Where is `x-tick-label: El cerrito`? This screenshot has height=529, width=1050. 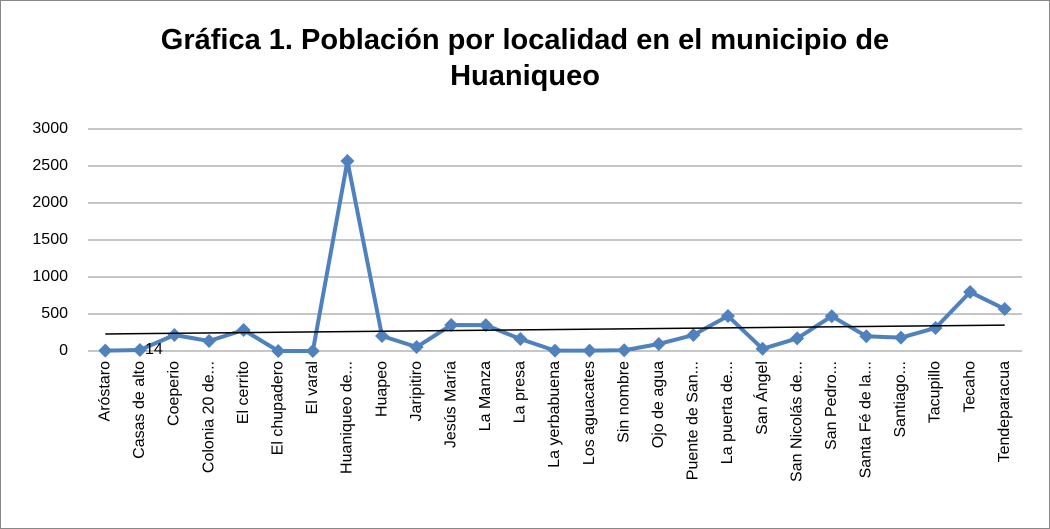 x-tick-label: El cerrito is located at coordinates (243, 392).